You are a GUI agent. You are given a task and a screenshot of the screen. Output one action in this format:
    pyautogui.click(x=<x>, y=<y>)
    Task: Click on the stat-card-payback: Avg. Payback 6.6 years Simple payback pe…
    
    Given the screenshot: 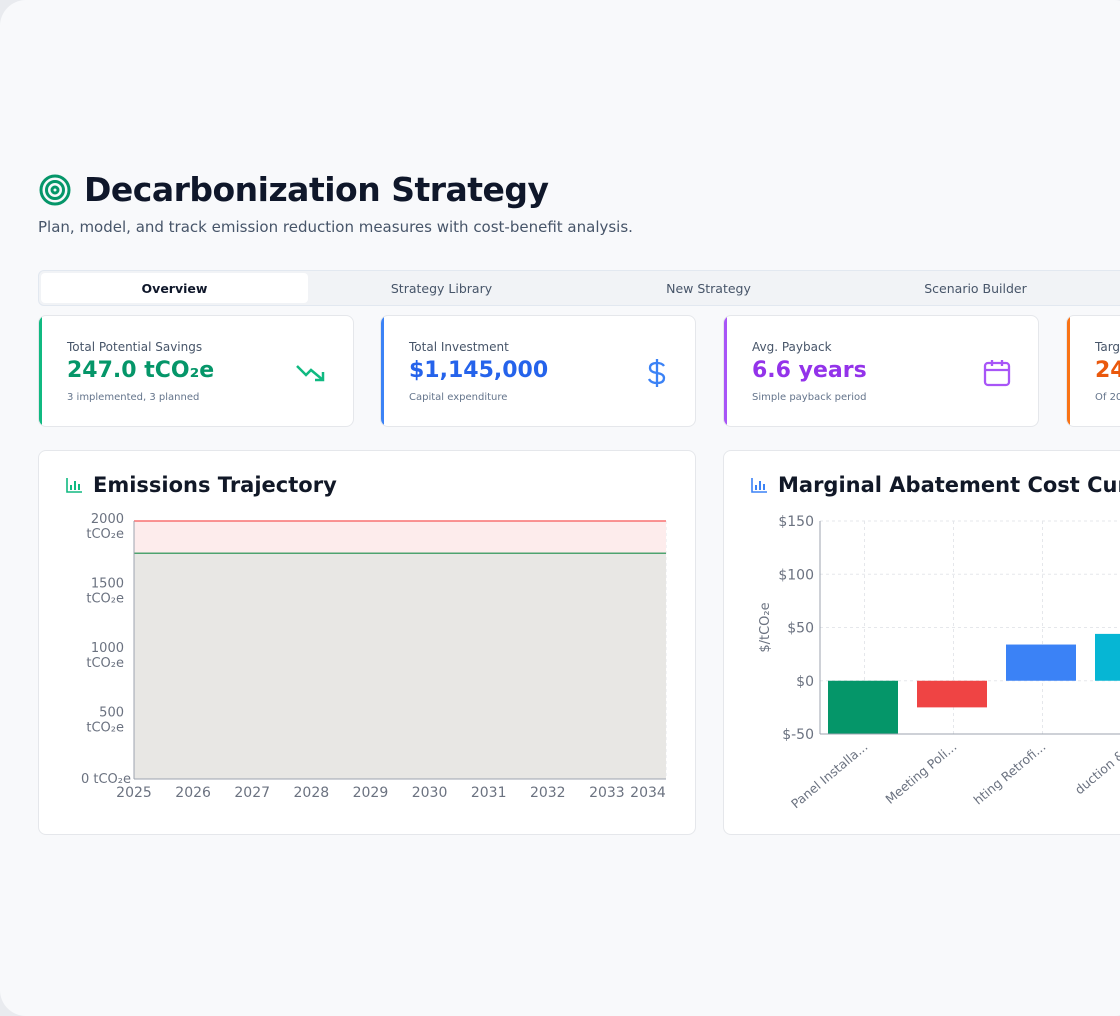 What is the action you would take?
    pyautogui.click(x=881, y=371)
    